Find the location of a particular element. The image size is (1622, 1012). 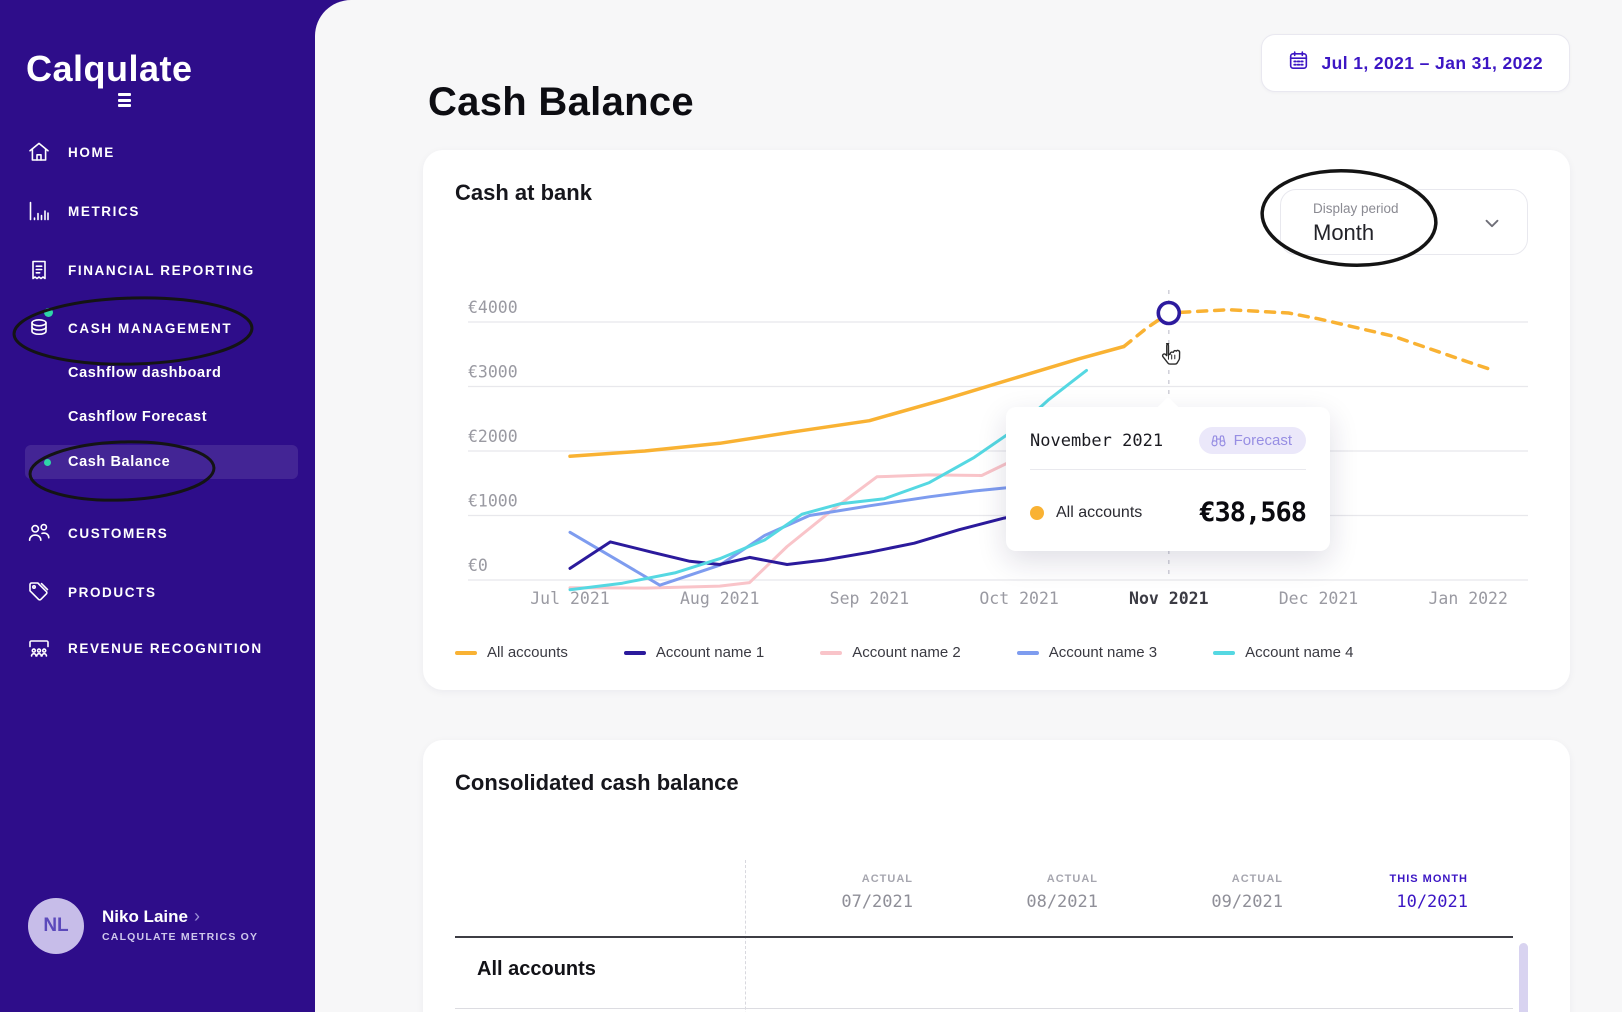

notification-dot is located at coordinates (48, 312).